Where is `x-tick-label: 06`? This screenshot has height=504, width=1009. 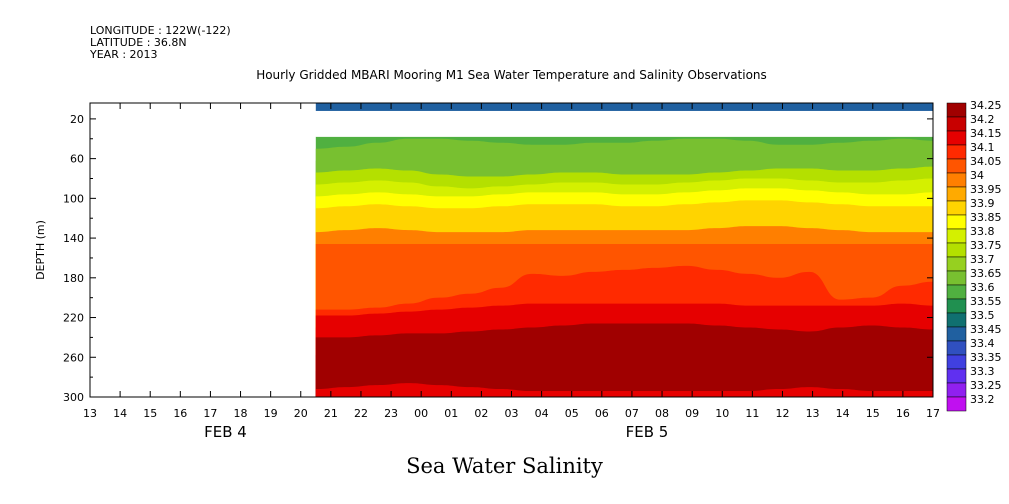 x-tick-label: 06 is located at coordinates (602, 413).